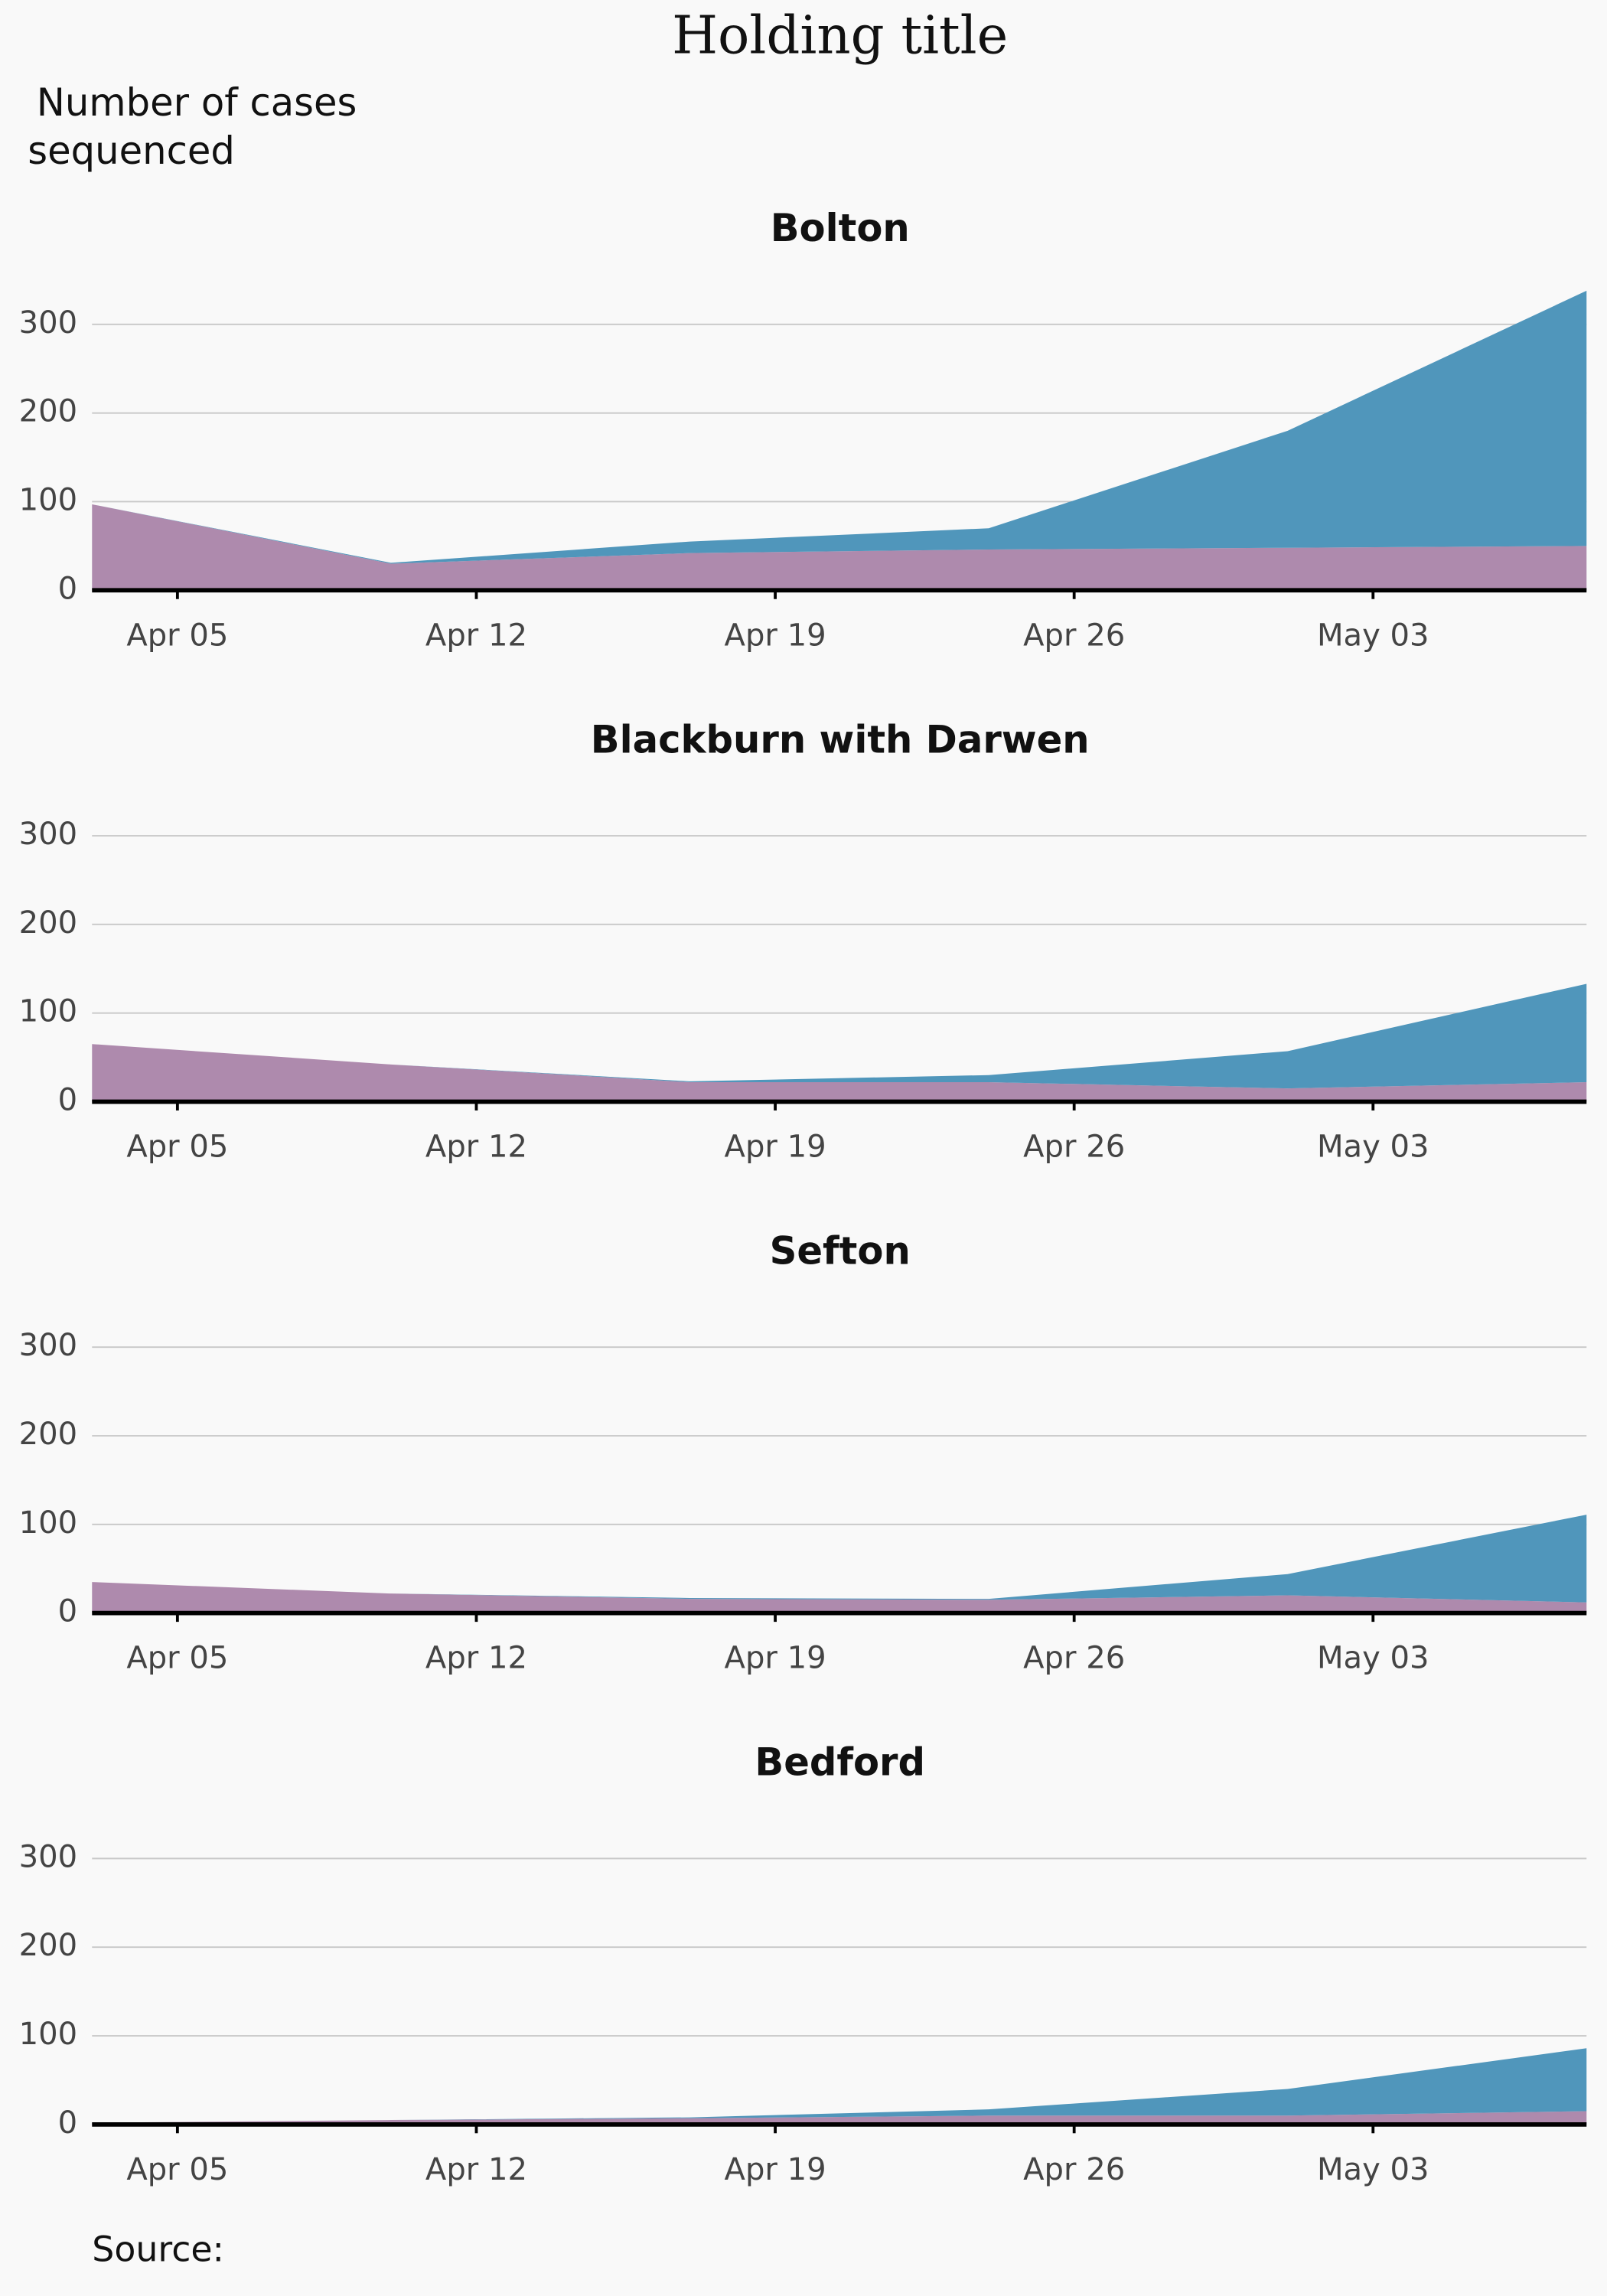 Image resolution: width=1607 pixels, height=2296 pixels. Describe the element at coordinates (197, 102) in the screenshot. I see `y-axis-label: Number of cases` at that location.